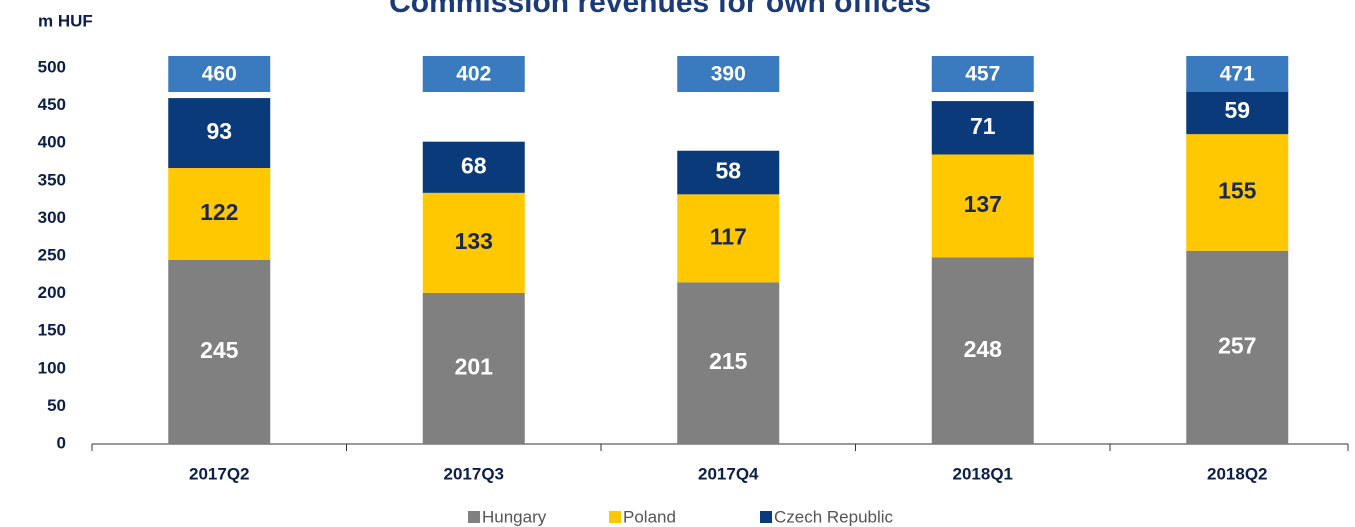 Image resolution: width=1355 pixels, height=527 pixels. I want to click on data-label: 155, so click(1237, 191).